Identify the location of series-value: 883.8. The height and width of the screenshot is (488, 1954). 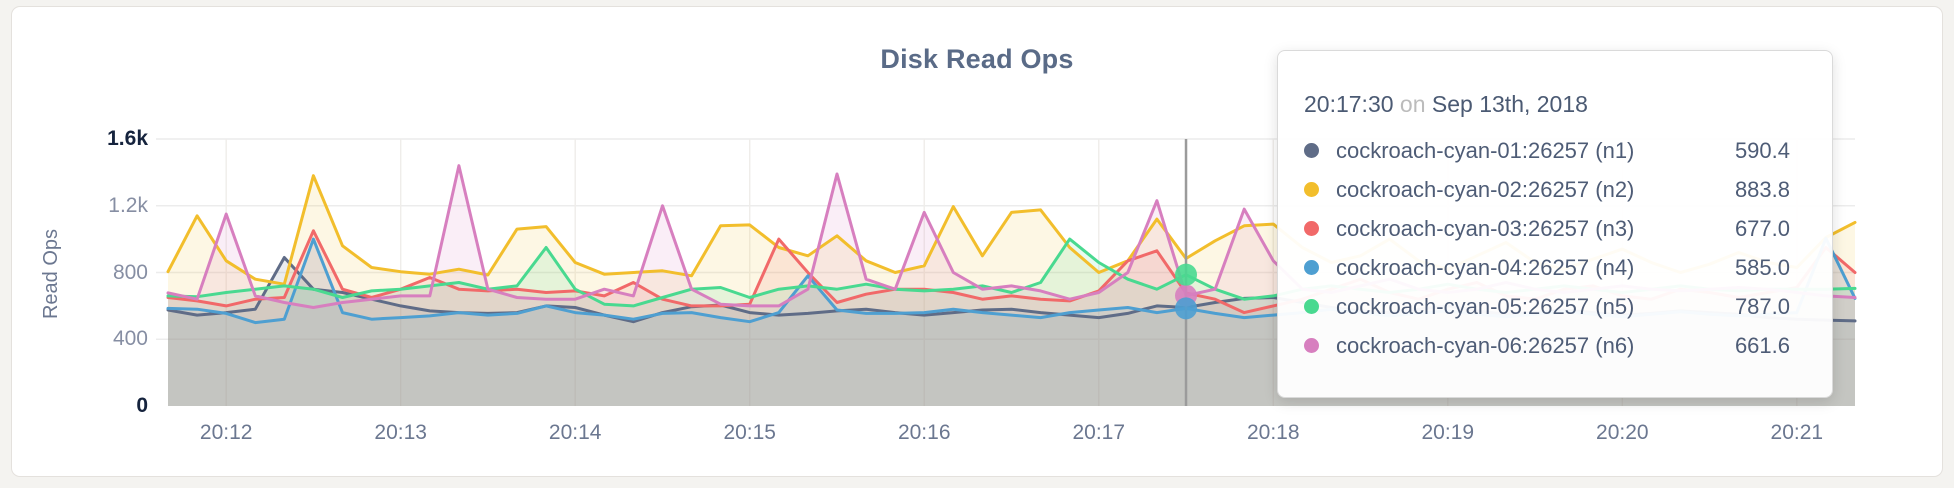
(1762, 189).